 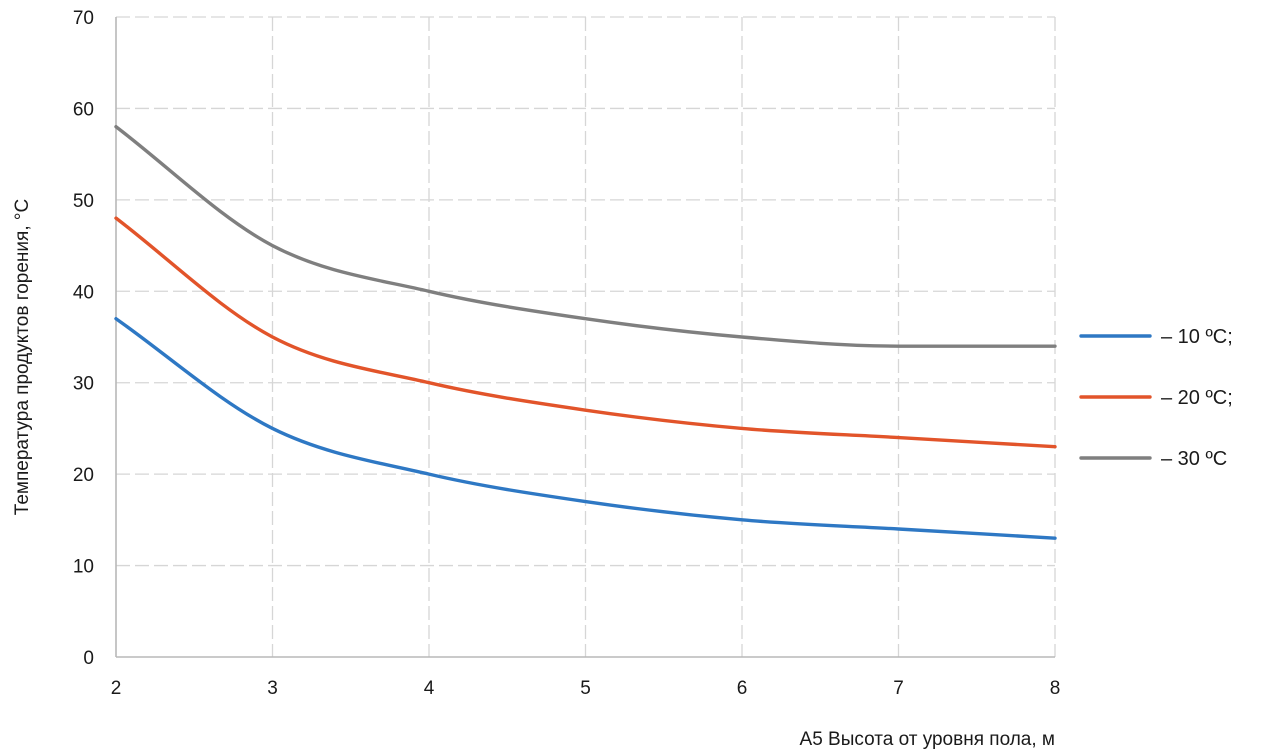 I want to click on x-tick-label: 6, so click(x=742, y=688).